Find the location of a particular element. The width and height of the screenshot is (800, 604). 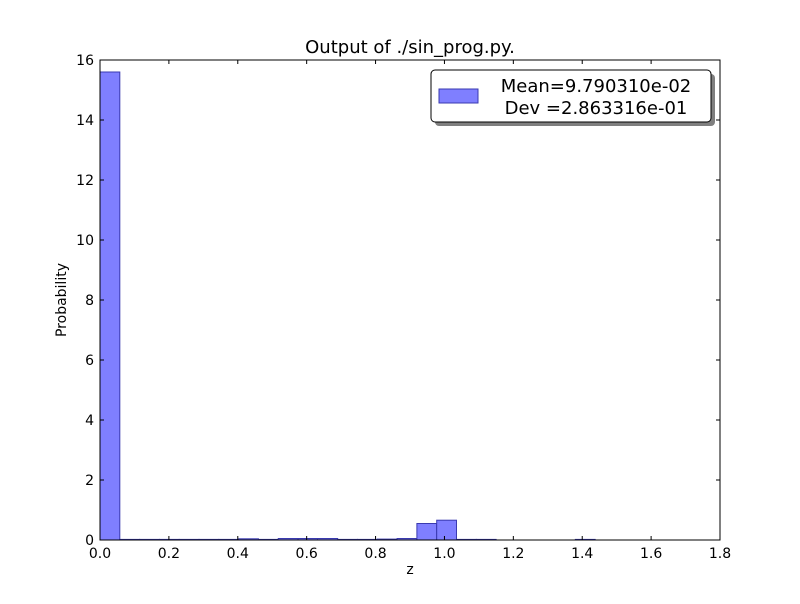

y-tick-label: 14 is located at coordinates (85, 121).